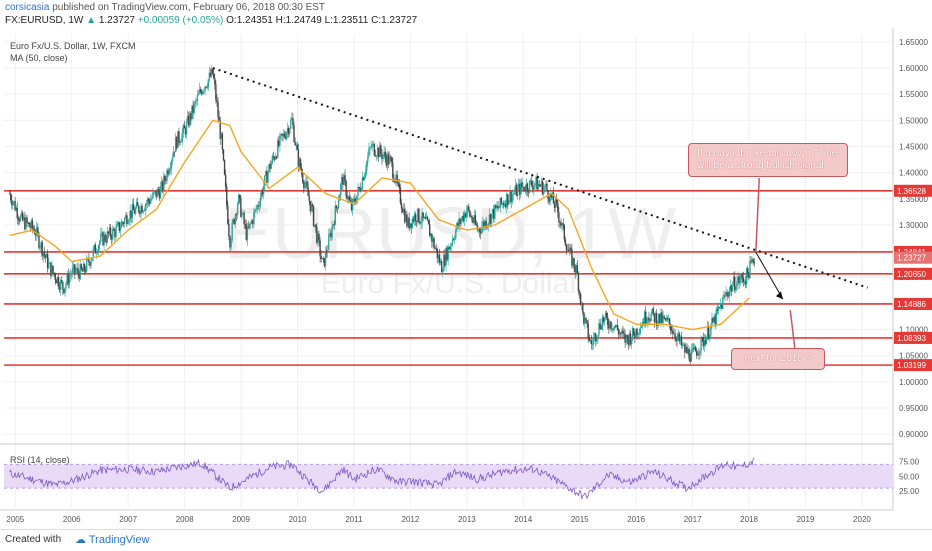 This screenshot has height=551, width=932. I want to click on tradingview-logo: ☁ TradingView, so click(112, 539).